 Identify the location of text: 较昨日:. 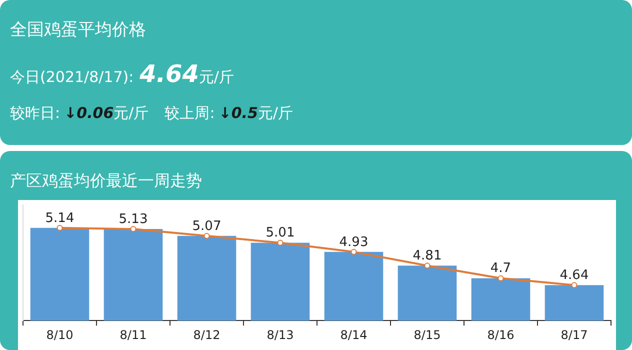
(35, 113).